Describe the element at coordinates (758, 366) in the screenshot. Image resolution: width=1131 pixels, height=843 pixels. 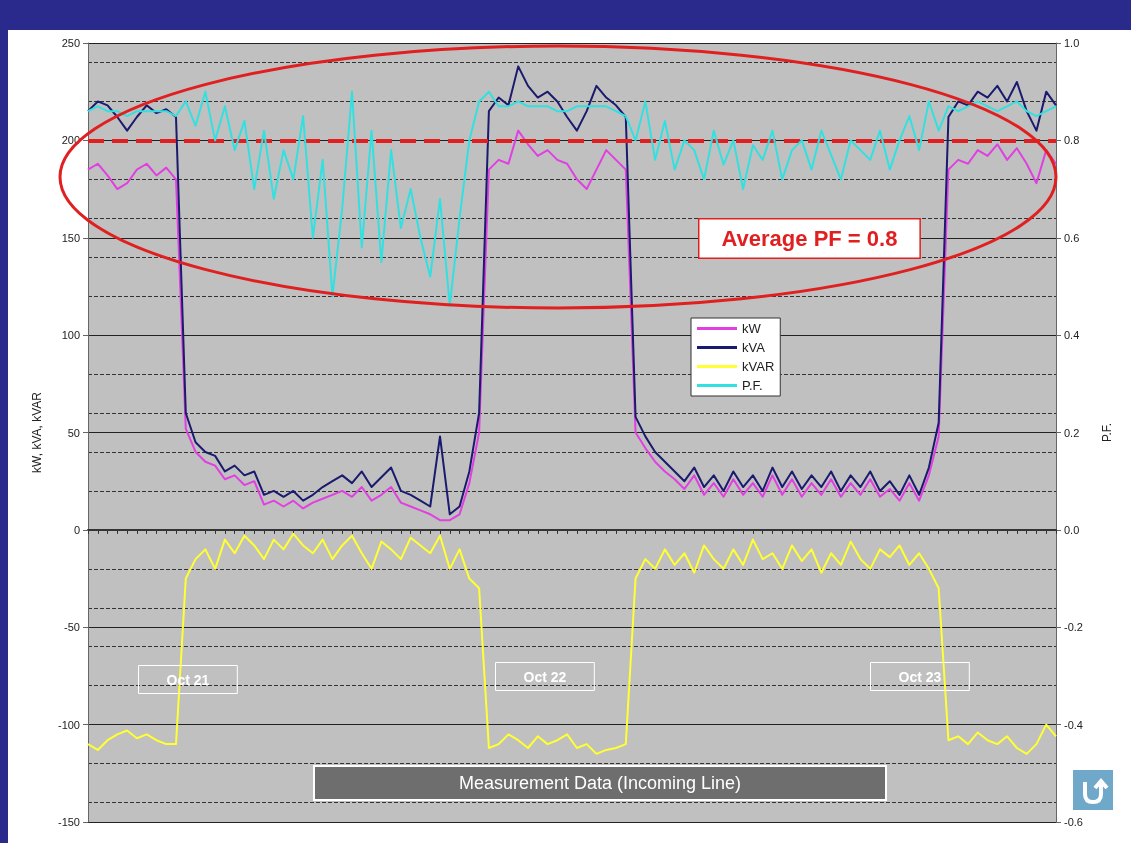
I see `legend-label: kVAR` at that location.